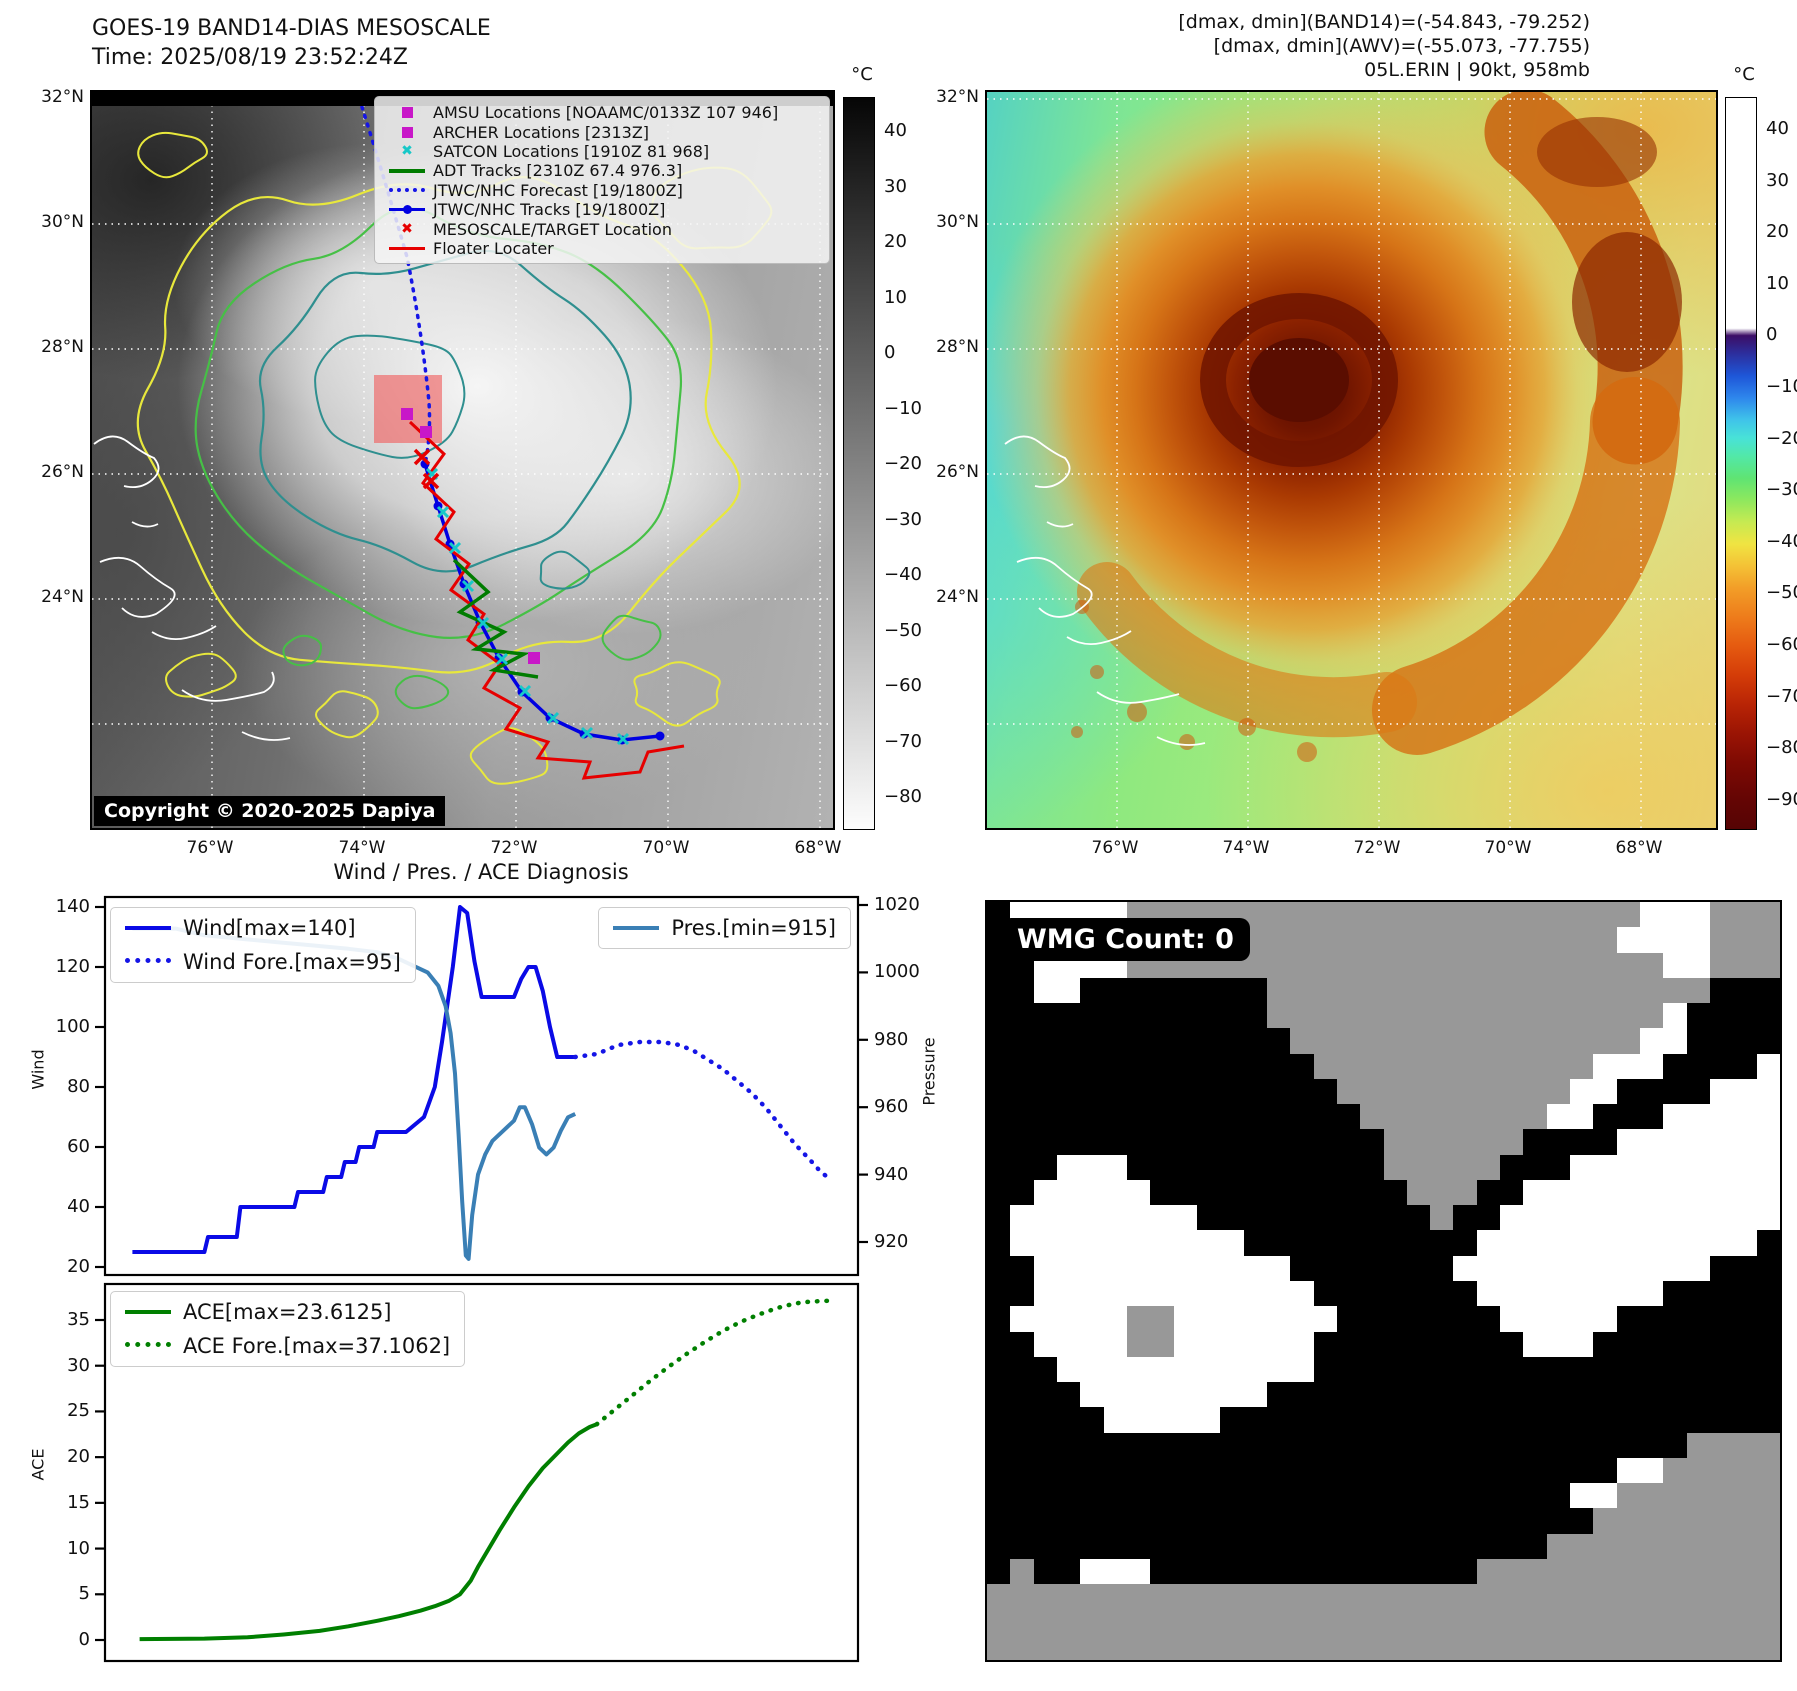 This screenshot has width=1797, height=1691. I want to click on lon-label: 74°W, so click(362, 848).